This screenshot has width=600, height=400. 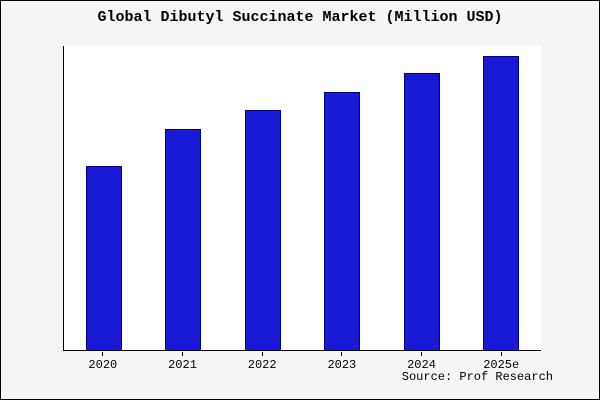 What do you see at coordinates (342, 221) in the screenshot?
I see `bar-2023` at bounding box center [342, 221].